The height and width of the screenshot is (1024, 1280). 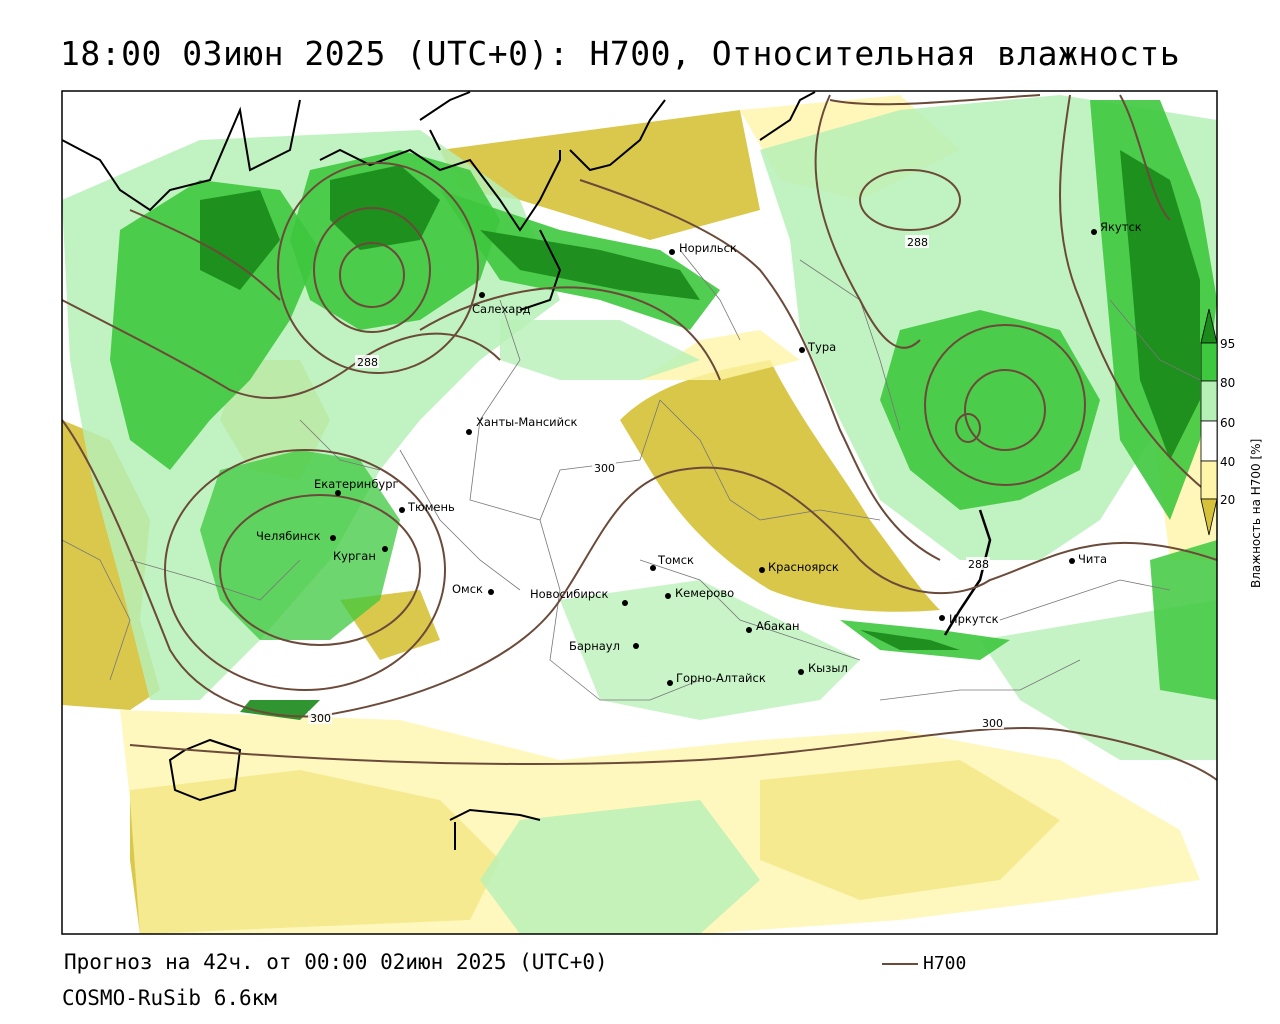 I want to click on svg-text: Ханты-Мансийск, so click(x=526, y=422).